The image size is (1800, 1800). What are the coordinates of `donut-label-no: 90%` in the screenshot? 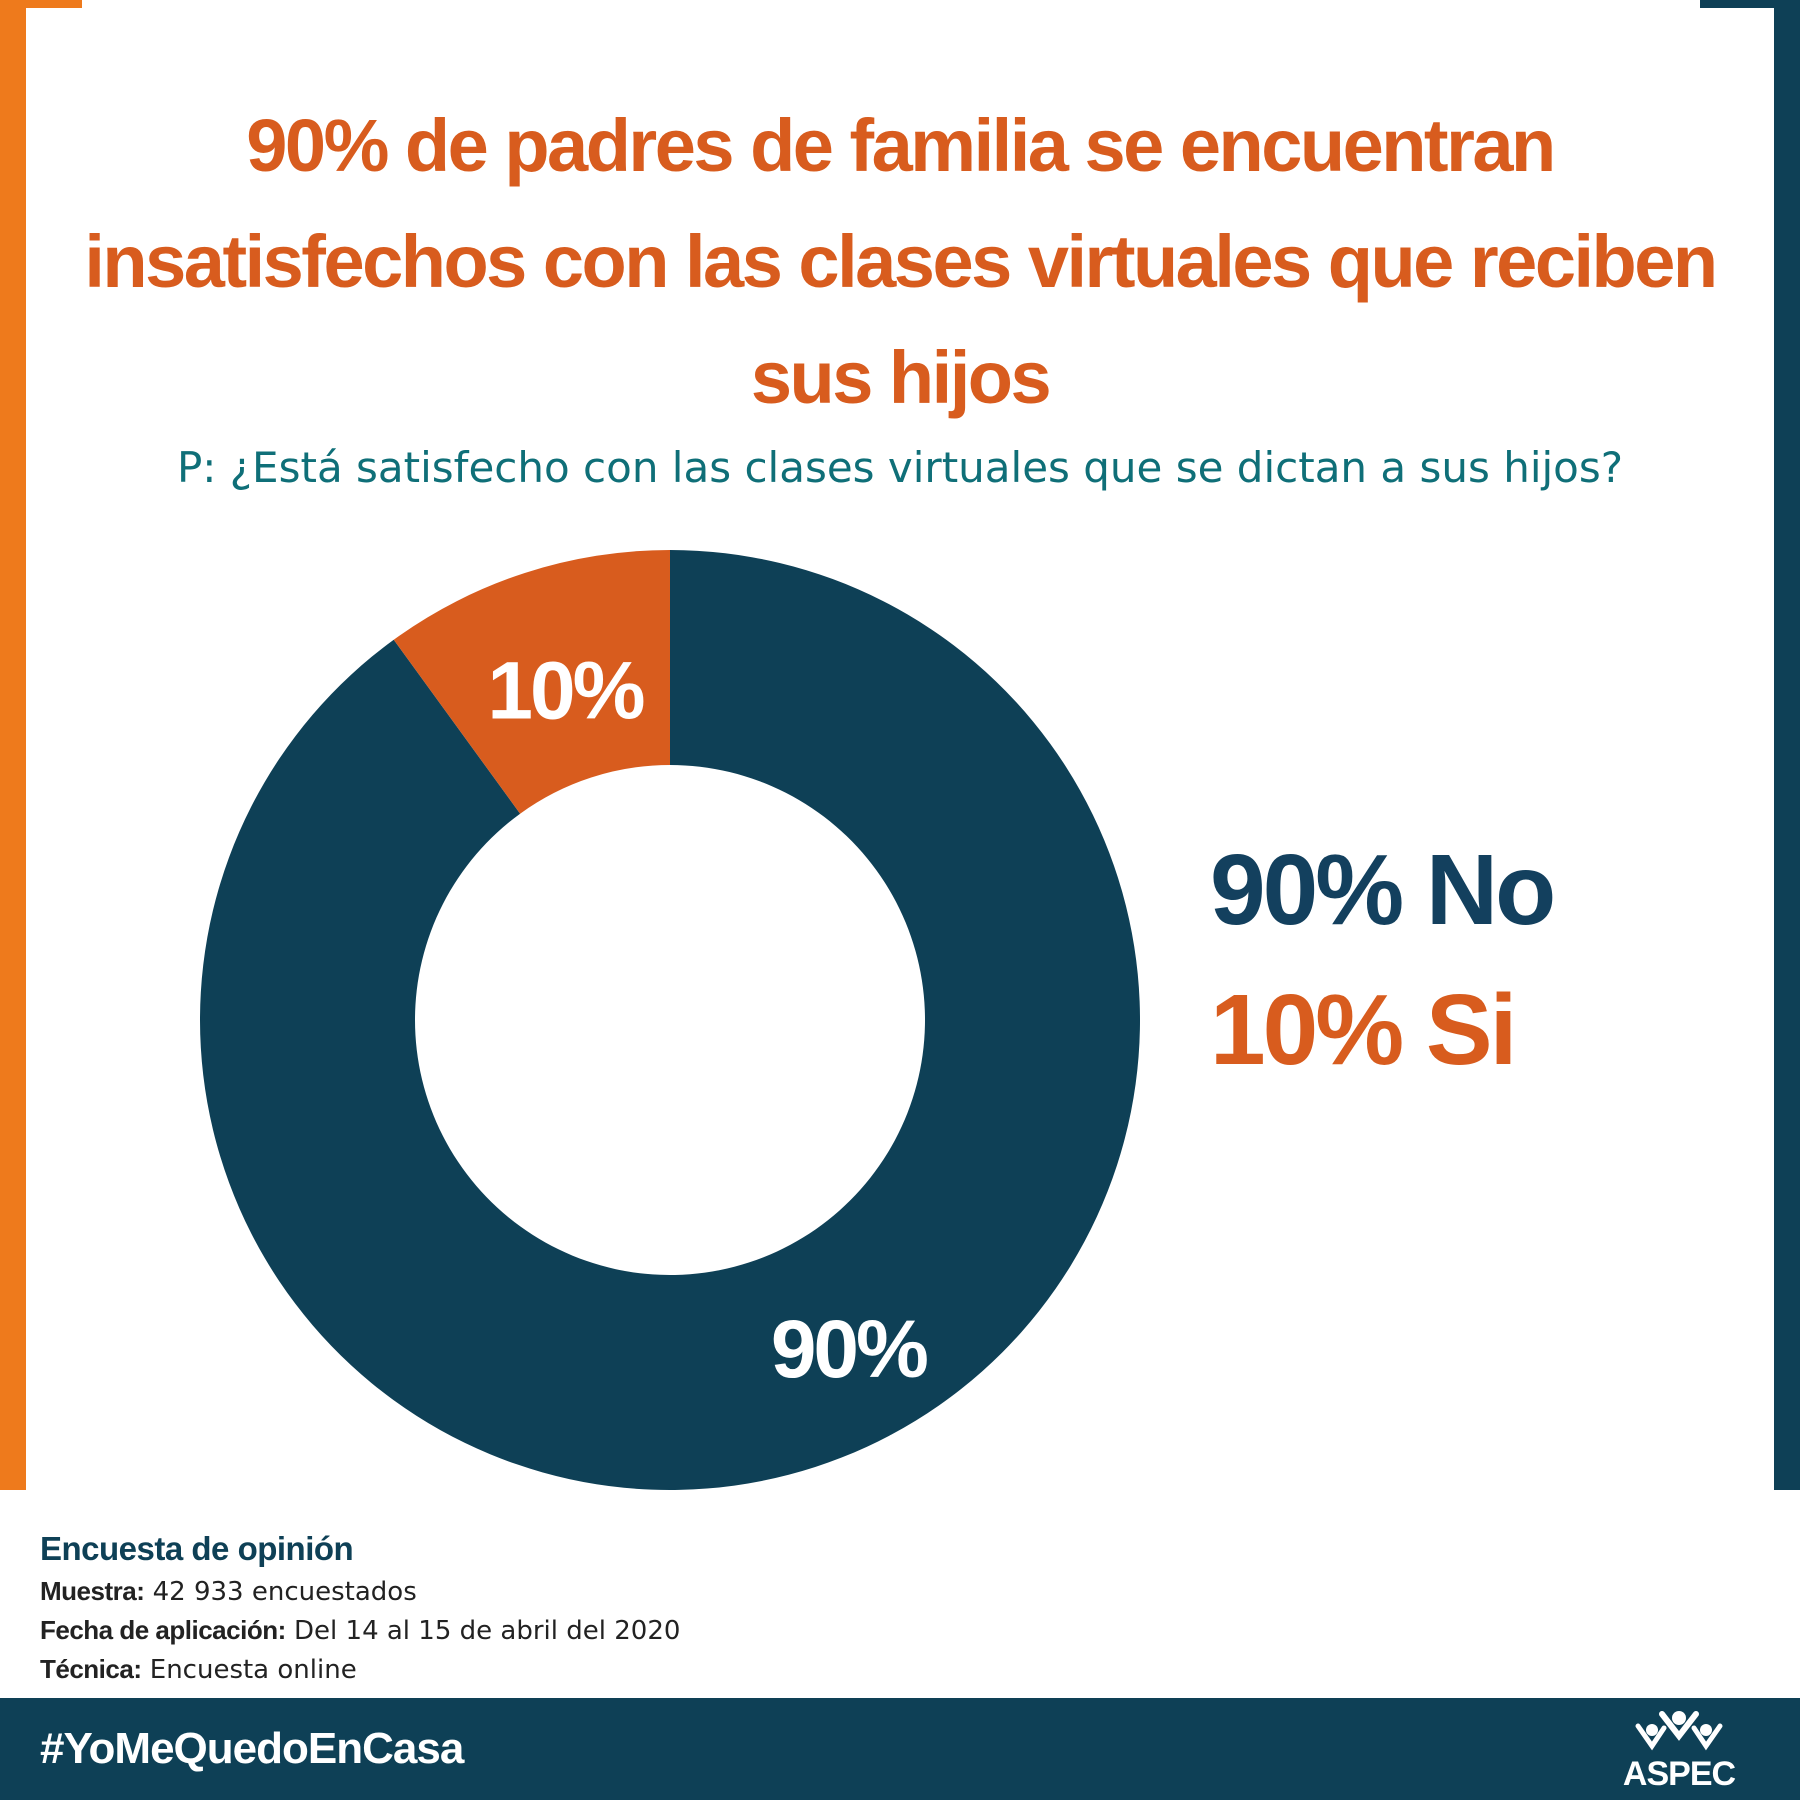 It's located at (849, 1349).